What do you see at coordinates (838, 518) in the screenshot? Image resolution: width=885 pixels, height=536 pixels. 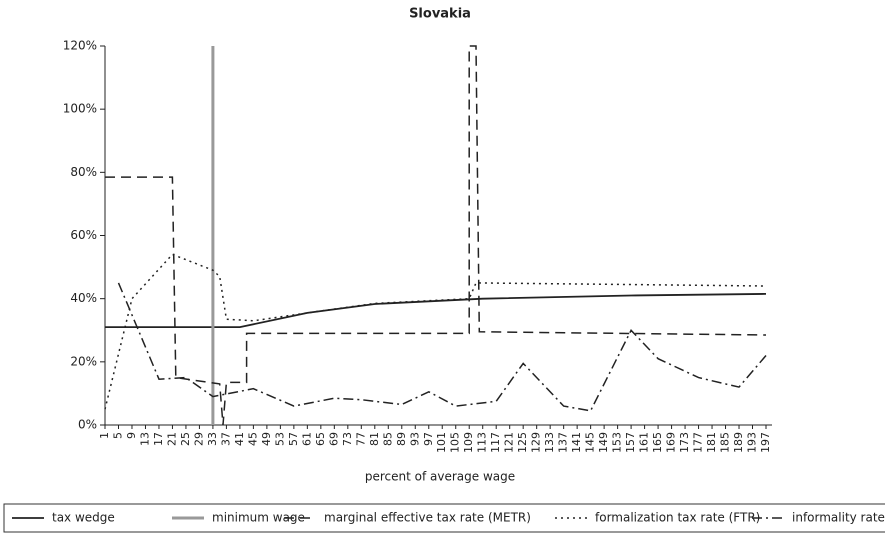 I see `legend-label: informality rate` at bounding box center [838, 518].